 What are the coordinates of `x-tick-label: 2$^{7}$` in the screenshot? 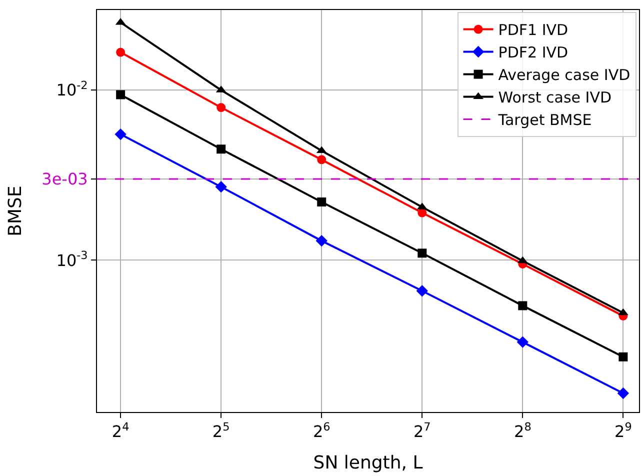 It's located at (422, 431).